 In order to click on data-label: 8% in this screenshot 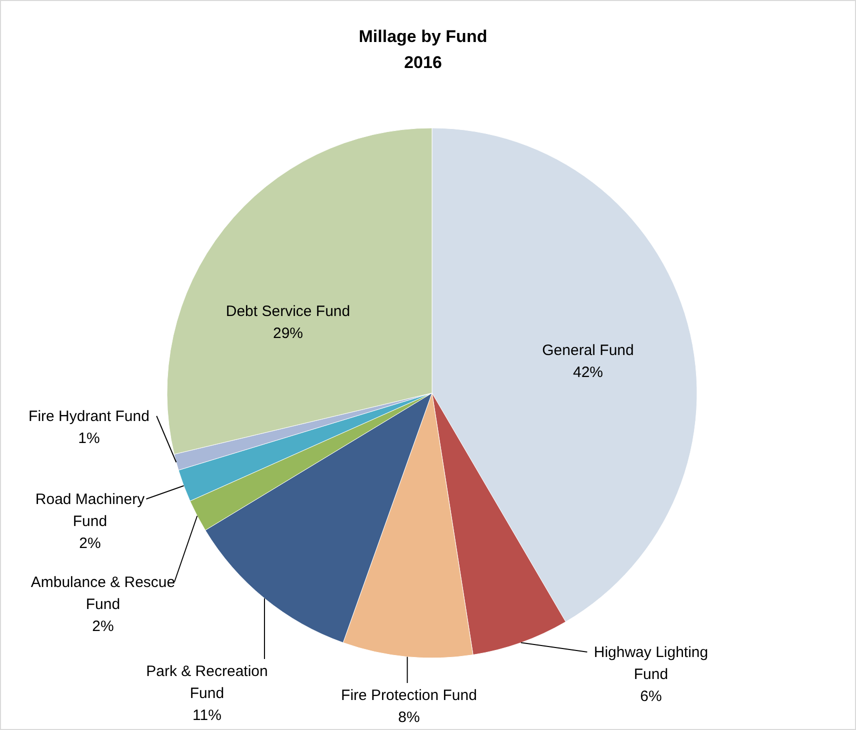, I will do `click(409, 717)`.